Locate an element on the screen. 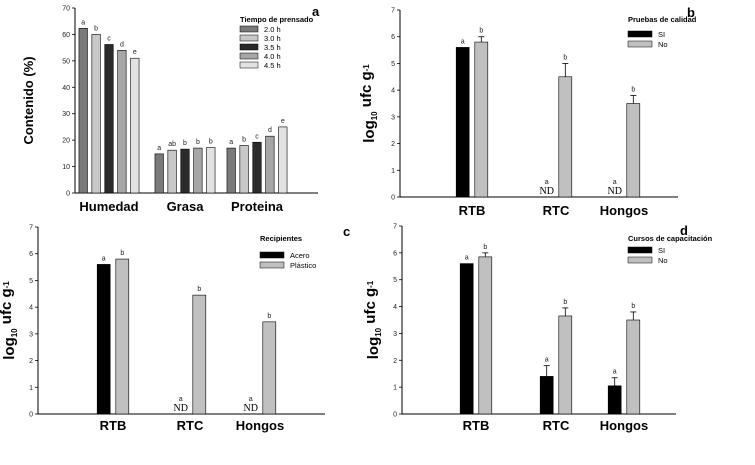 The image size is (755, 465). y-tick-label: 10 is located at coordinates (66, 167).